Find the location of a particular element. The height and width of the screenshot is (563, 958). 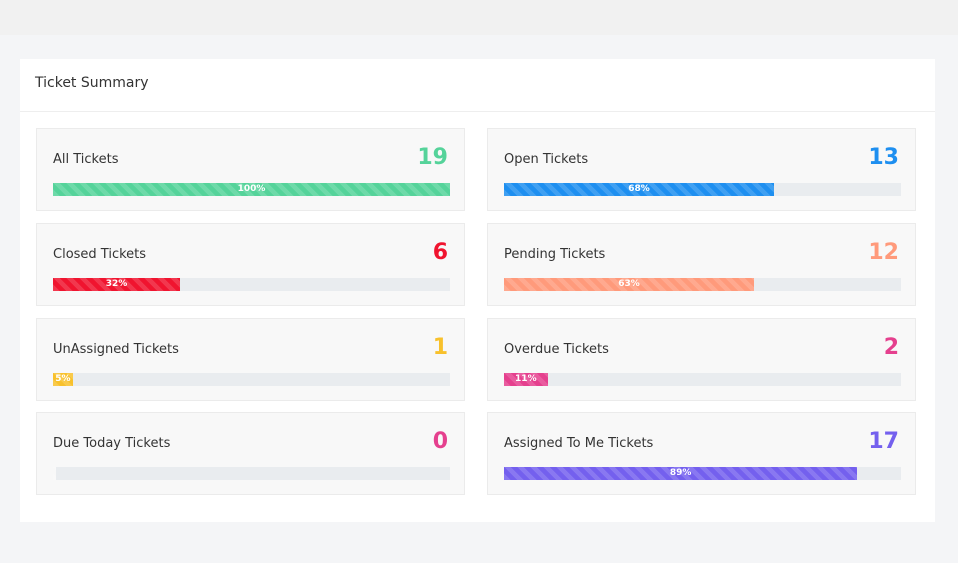

progress-label: 63% is located at coordinates (629, 284).